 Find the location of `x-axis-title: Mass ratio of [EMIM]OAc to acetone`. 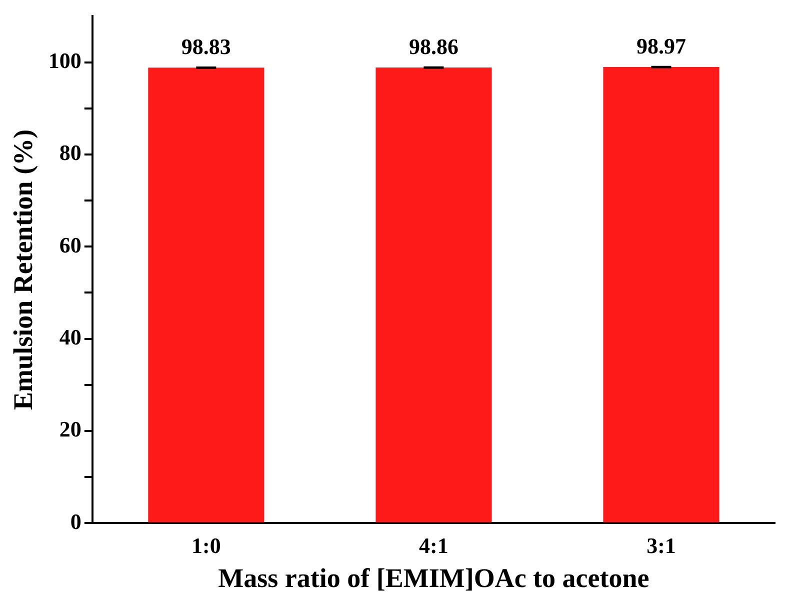

x-axis-title: Mass ratio of [EMIM]OAc to acetone is located at coordinates (434, 577).